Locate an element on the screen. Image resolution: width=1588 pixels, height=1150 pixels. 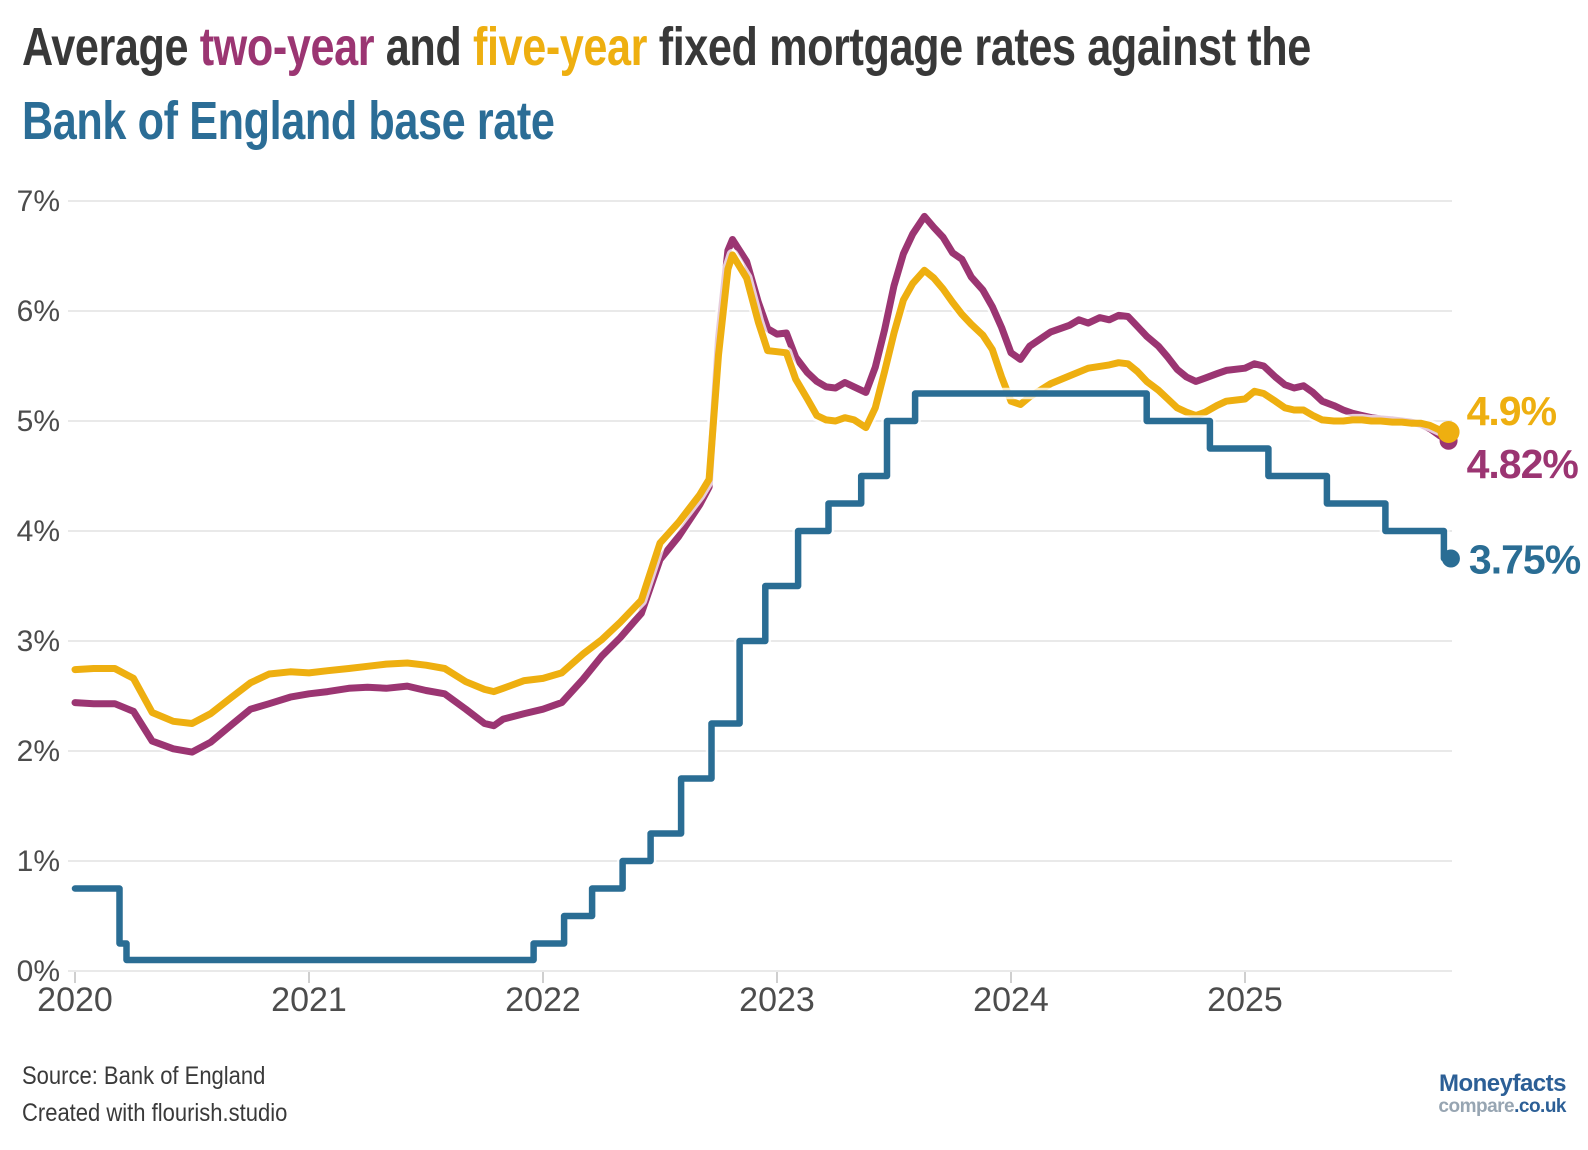
x-axis-label-2021: 2021 is located at coordinates (309, 1000).